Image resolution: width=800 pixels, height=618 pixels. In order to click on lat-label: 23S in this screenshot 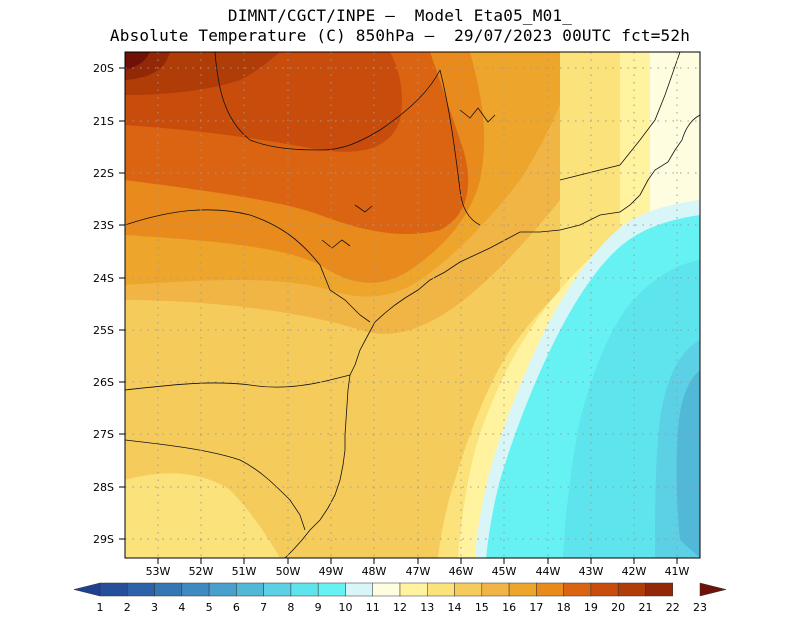, I will do `click(103, 225)`.